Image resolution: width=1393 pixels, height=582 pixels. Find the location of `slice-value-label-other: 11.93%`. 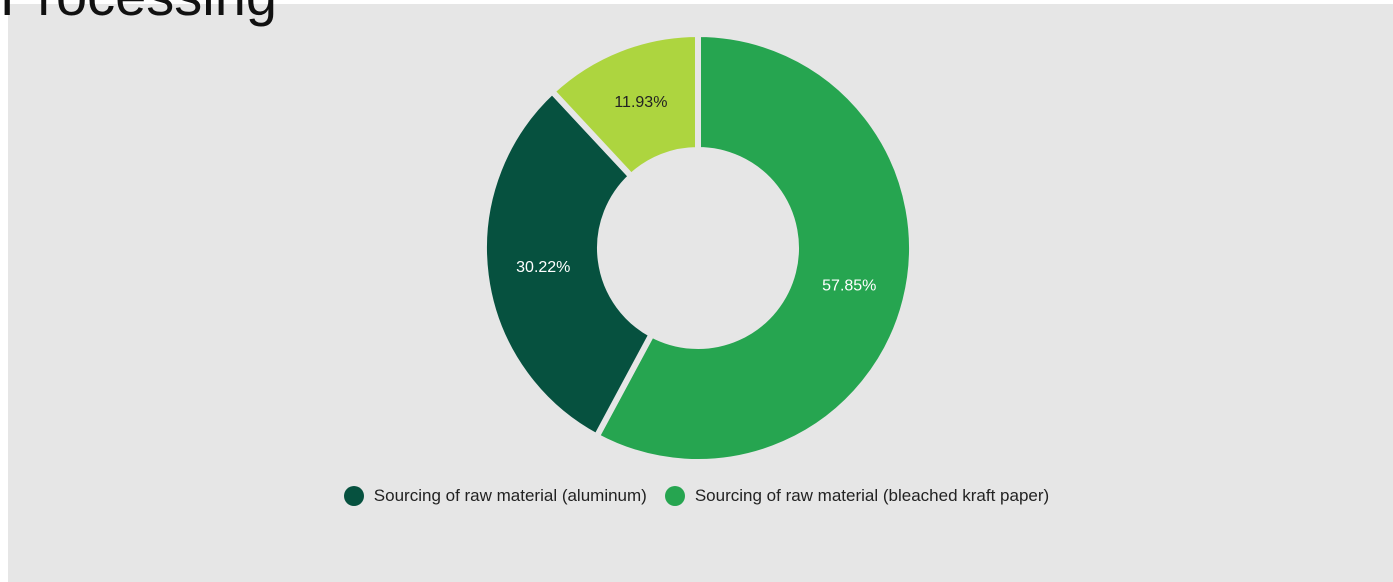

slice-value-label-other: 11.93% is located at coordinates (640, 102).